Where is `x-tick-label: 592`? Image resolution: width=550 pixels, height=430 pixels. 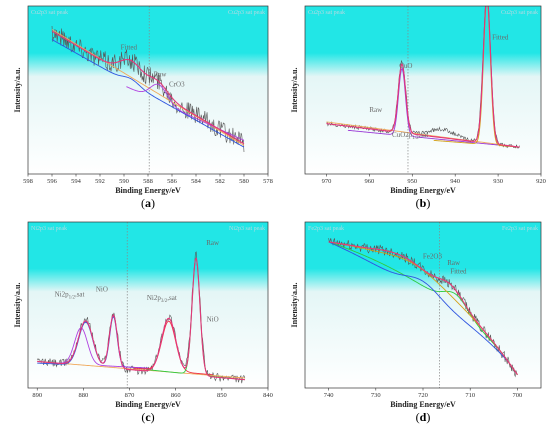 x-tick-label: 592 is located at coordinates (100, 181).